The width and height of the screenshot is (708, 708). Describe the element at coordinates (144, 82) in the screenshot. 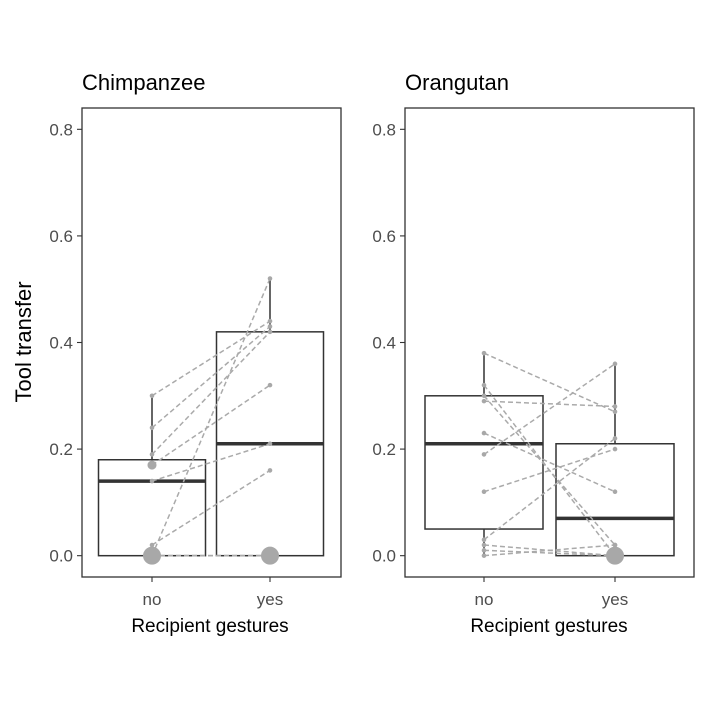

I see `panel-title: Chimpanzee` at that location.